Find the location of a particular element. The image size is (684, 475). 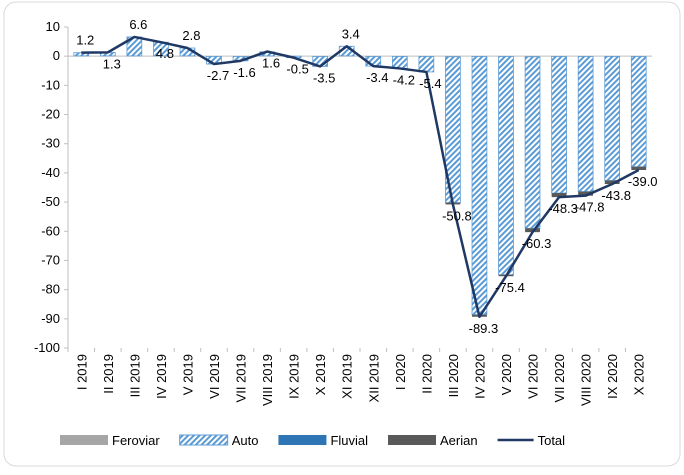

x-tick-label: VIII 2019 is located at coordinates (267, 380).